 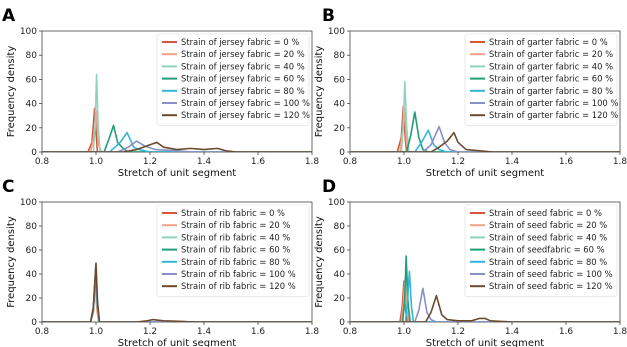 What do you see at coordinates (235, 262) in the screenshot?
I see `legend-label-5: Strain of rib fabric = 80 %` at bounding box center [235, 262].